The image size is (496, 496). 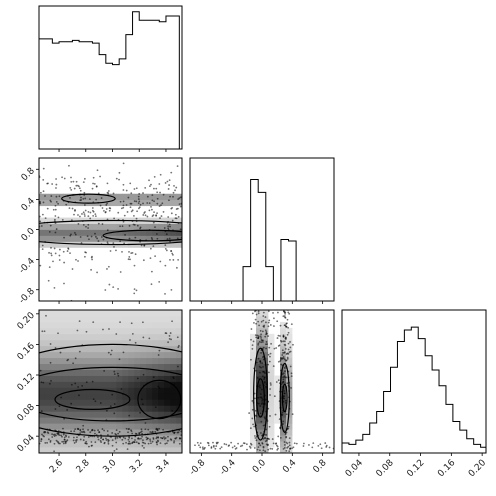 I want to click on pair-panel-p1-p2-content, so click(x=264, y=381).